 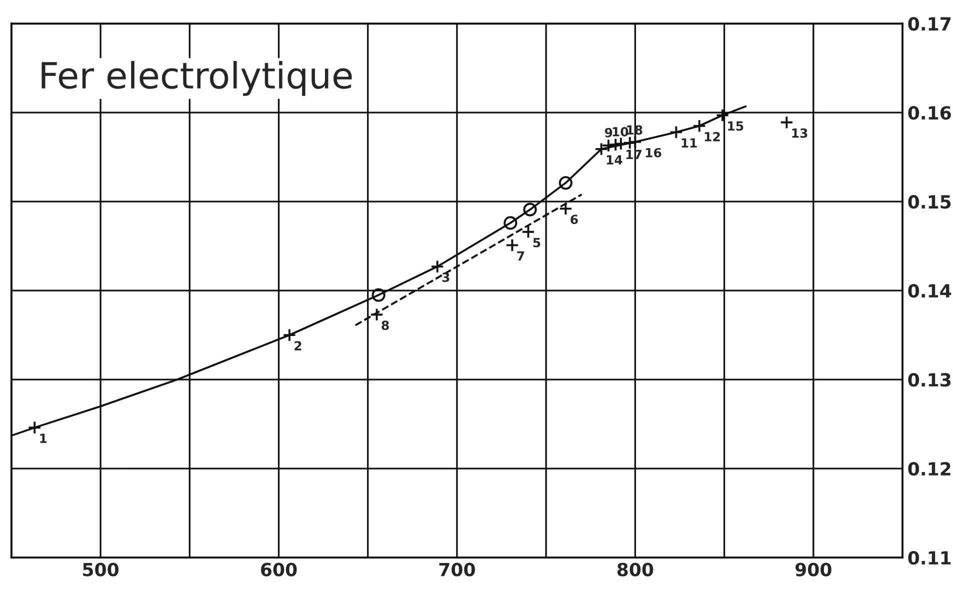 What do you see at coordinates (736, 126) in the screenshot?
I see `annotation: 15` at bounding box center [736, 126].